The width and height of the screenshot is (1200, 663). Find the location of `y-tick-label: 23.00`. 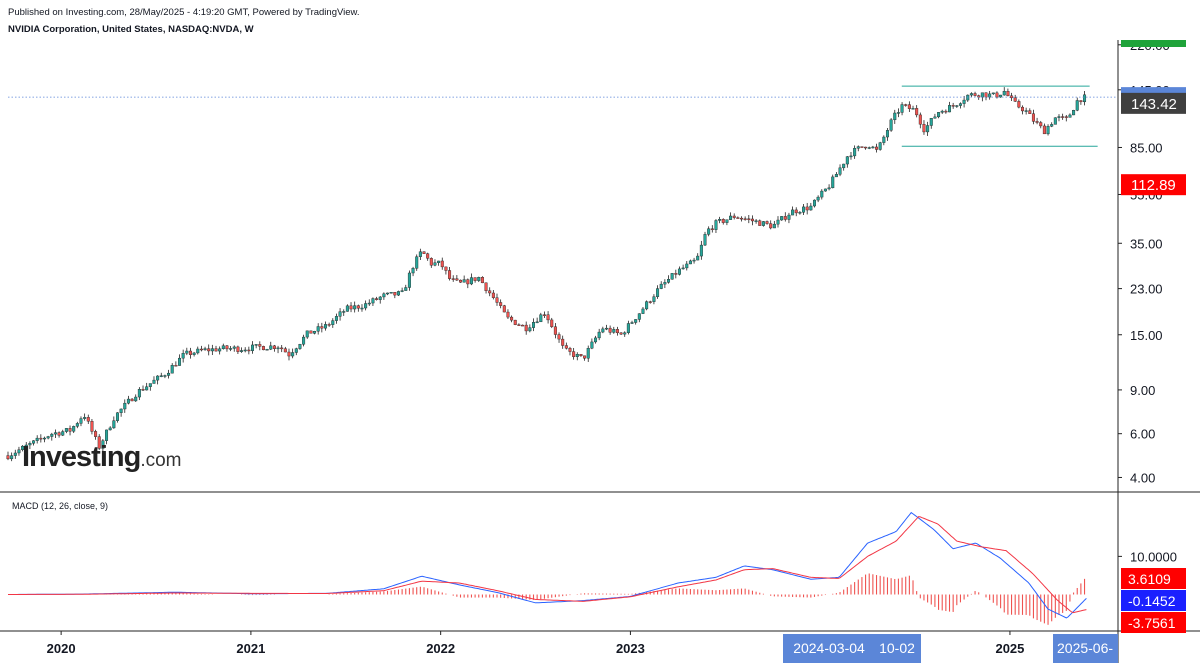

y-tick-label: 23.00 is located at coordinates (1146, 289).